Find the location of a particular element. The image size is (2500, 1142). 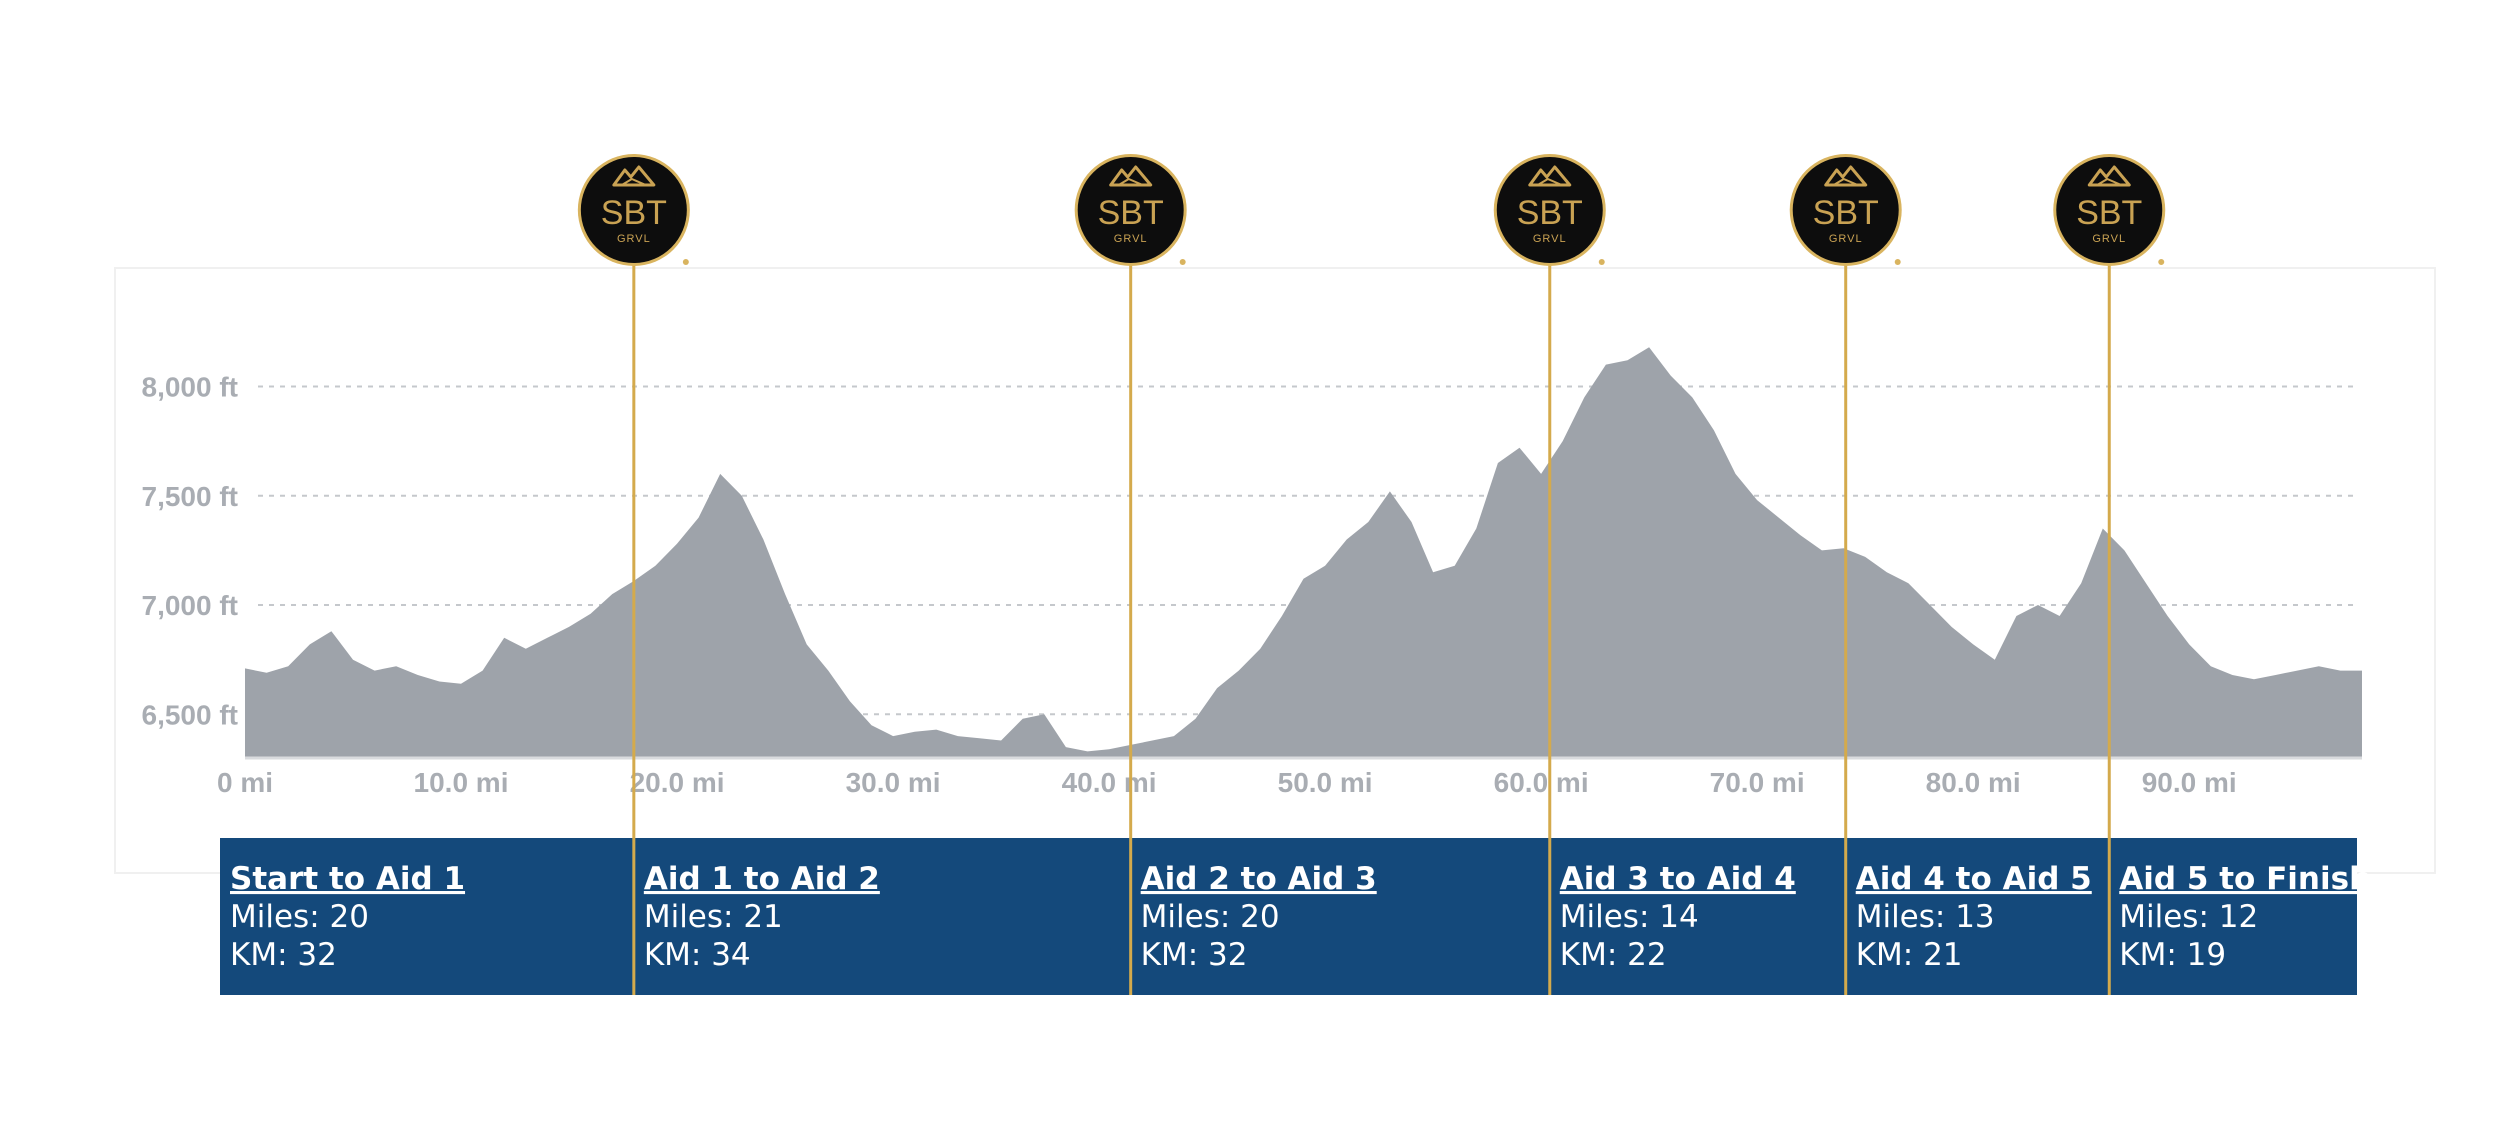

x-tick-label: 20.0 mi is located at coordinates (677, 782).